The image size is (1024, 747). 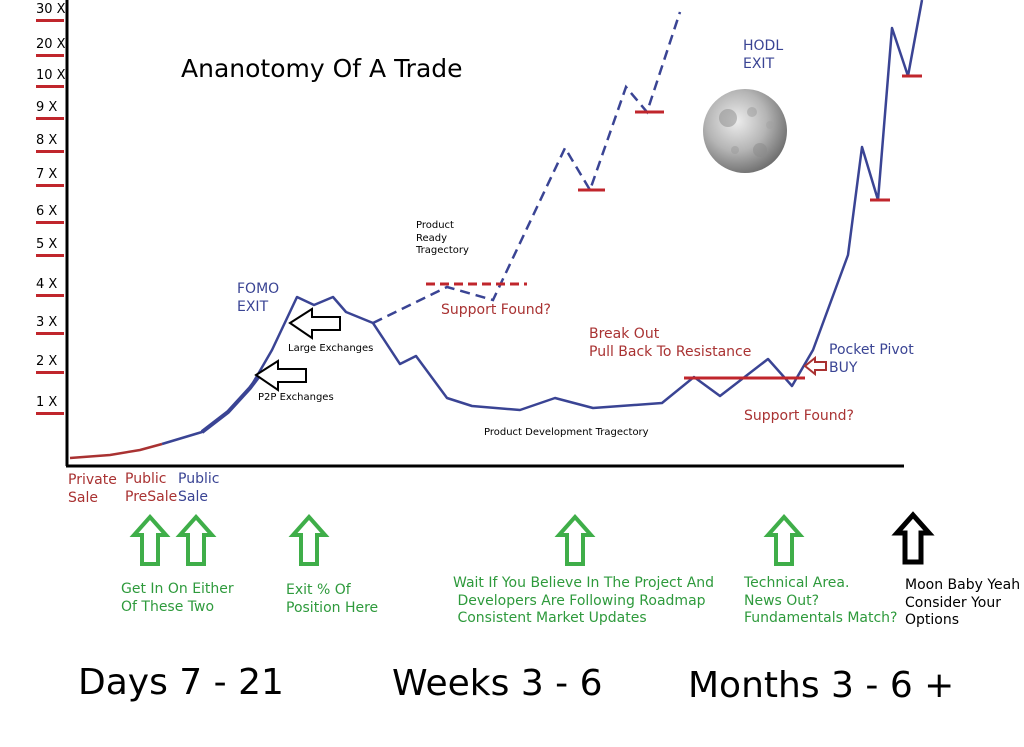 I want to click on pocket-pivot-label: Pocket Pivot BUY, so click(x=871, y=359).